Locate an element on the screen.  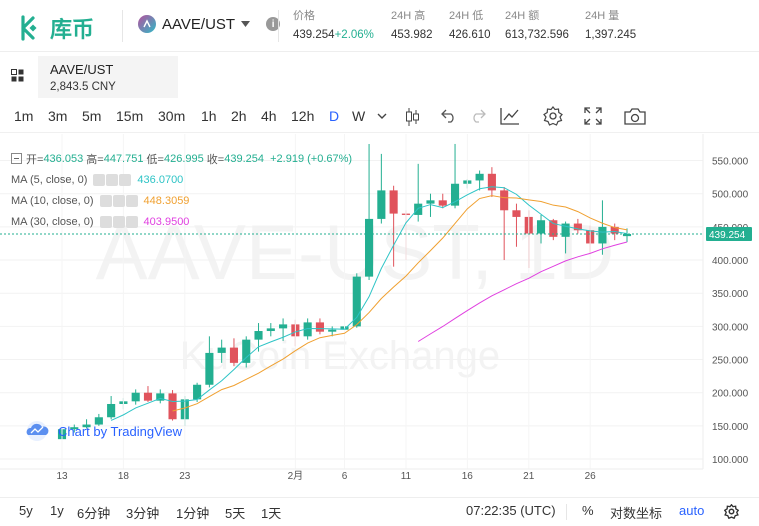
interval-1h: 1h is located at coordinates (209, 116).